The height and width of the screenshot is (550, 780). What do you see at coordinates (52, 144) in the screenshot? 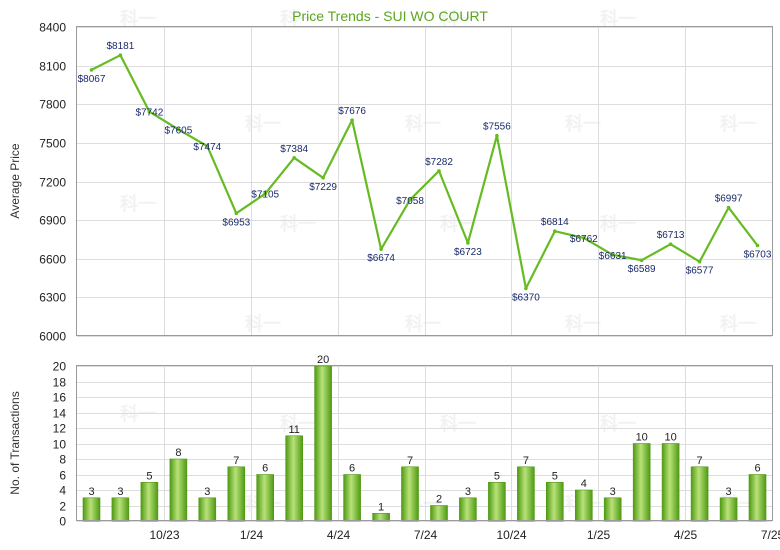
I see `price-tick-label: 7500` at bounding box center [52, 144].